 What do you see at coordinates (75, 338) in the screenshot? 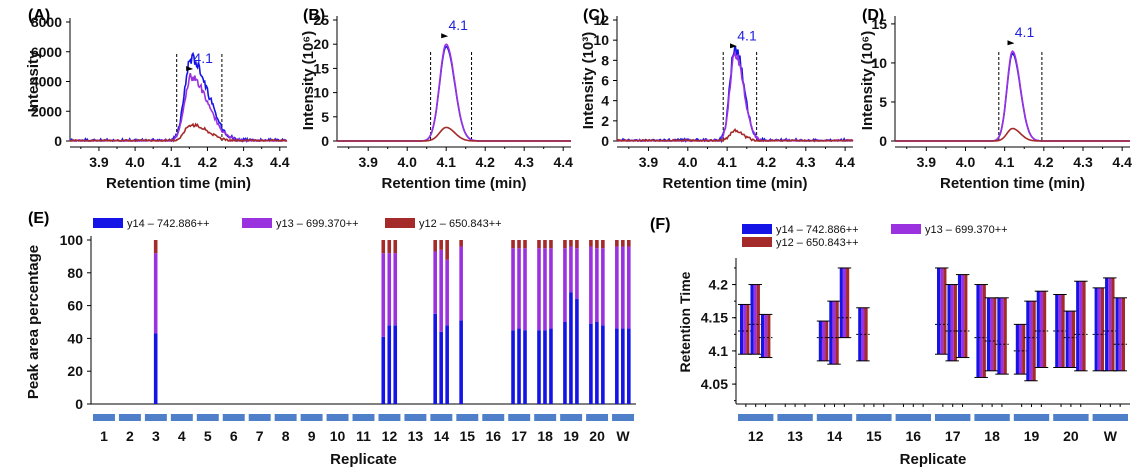
I see `y-tick-label: 40` at bounding box center [75, 338].